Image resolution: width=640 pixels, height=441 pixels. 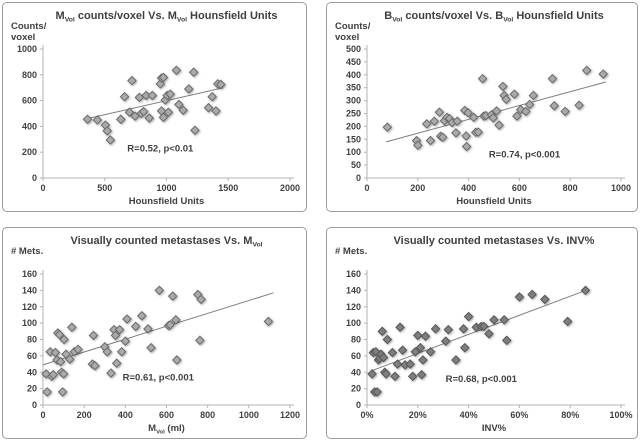 What do you see at coordinates (570, 415) in the screenshot?
I see `x-tick-label: 80%` at bounding box center [570, 415].